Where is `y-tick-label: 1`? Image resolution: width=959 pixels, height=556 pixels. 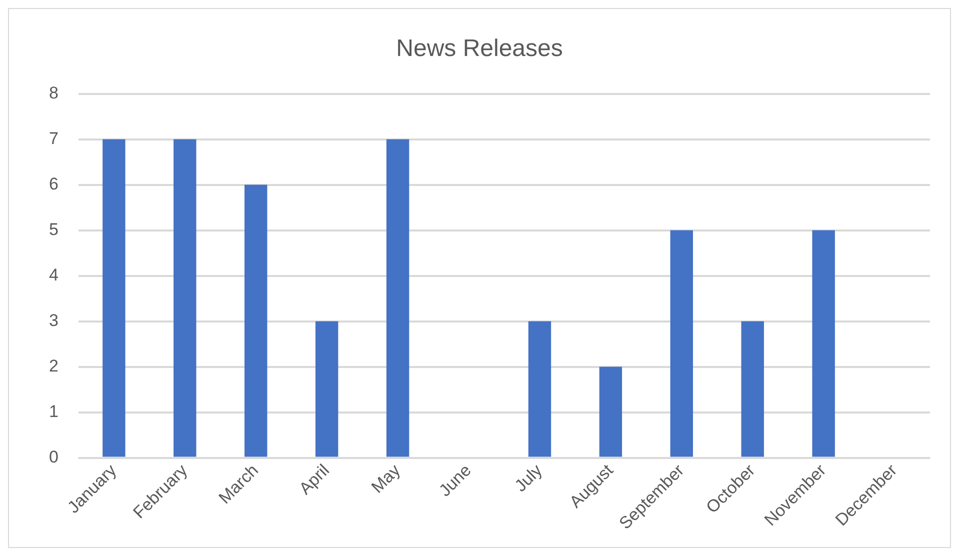 y-tick-label: 1 is located at coordinates (53, 411).